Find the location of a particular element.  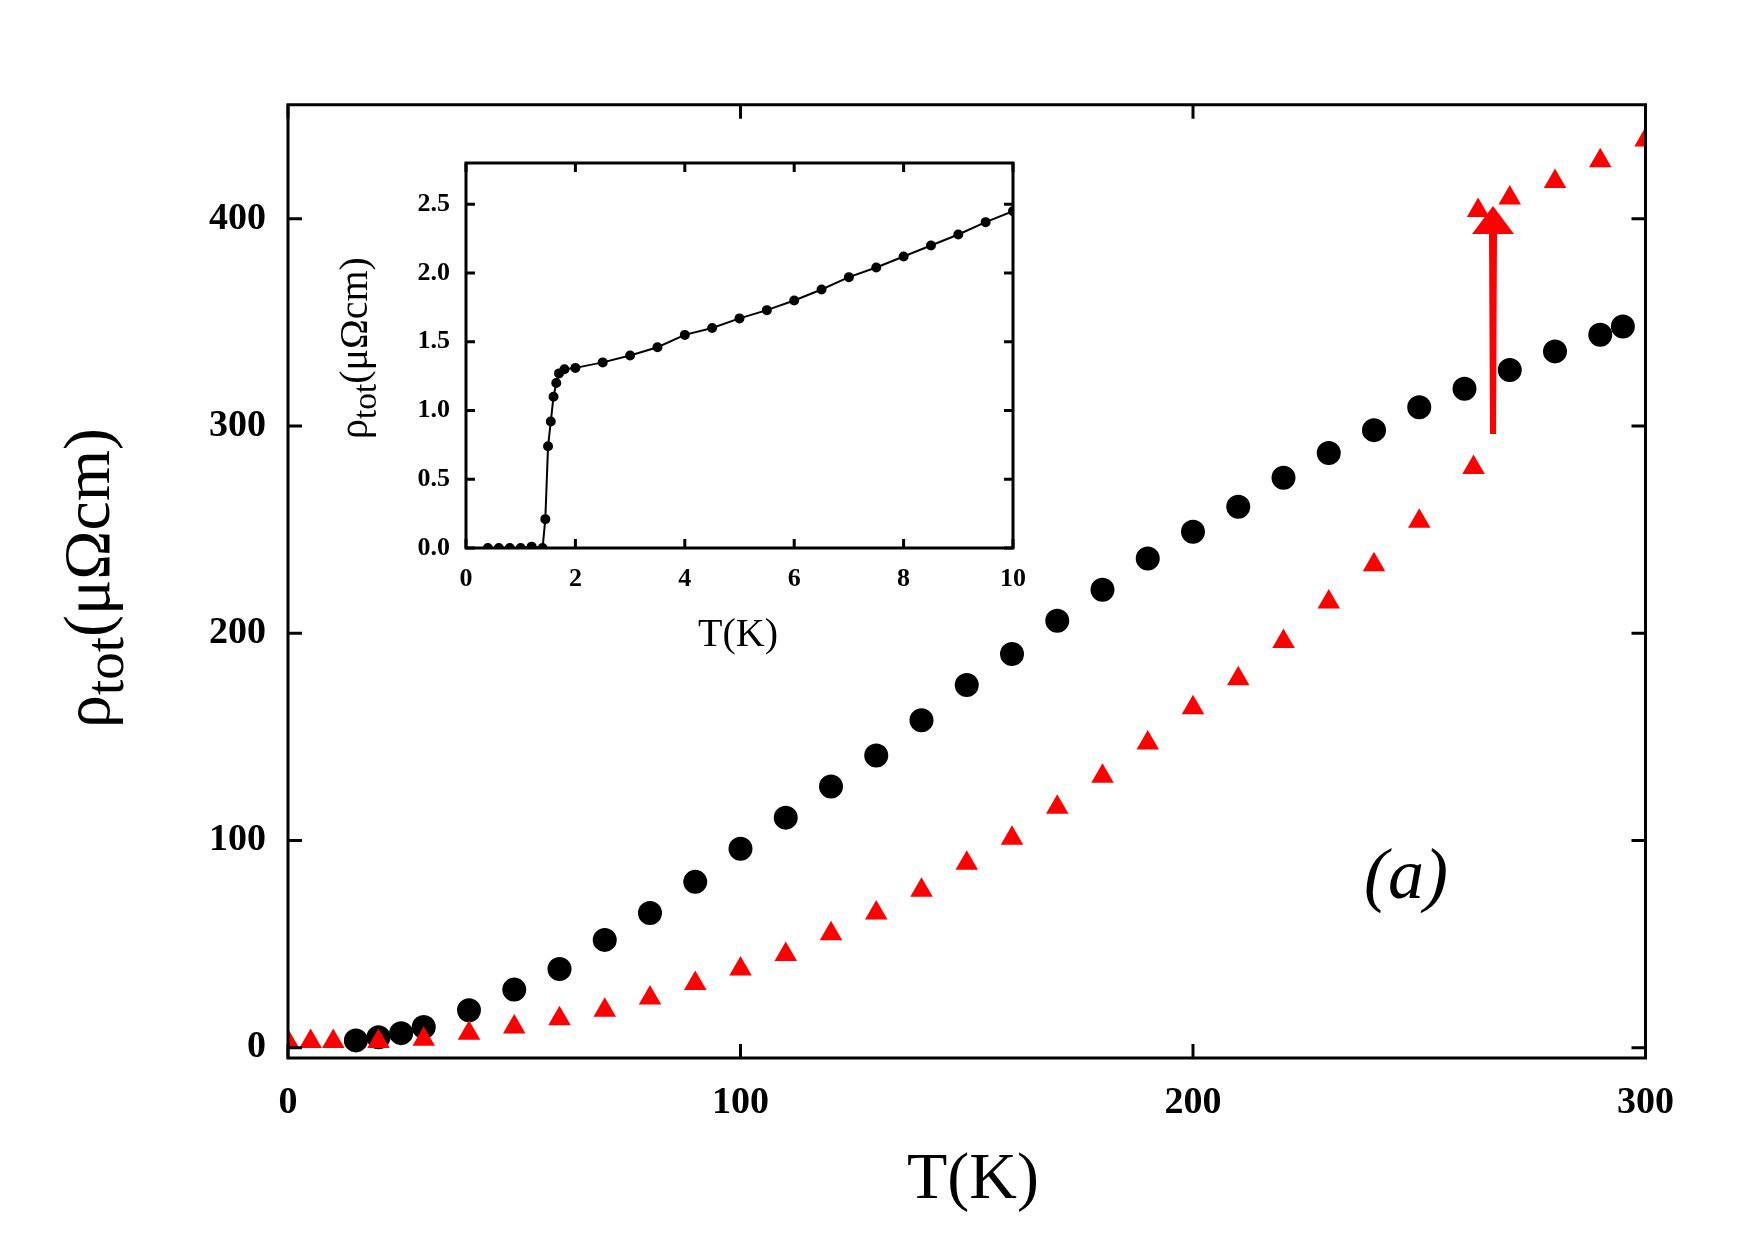

x-tick-label: 2 is located at coordinates (575, 578).